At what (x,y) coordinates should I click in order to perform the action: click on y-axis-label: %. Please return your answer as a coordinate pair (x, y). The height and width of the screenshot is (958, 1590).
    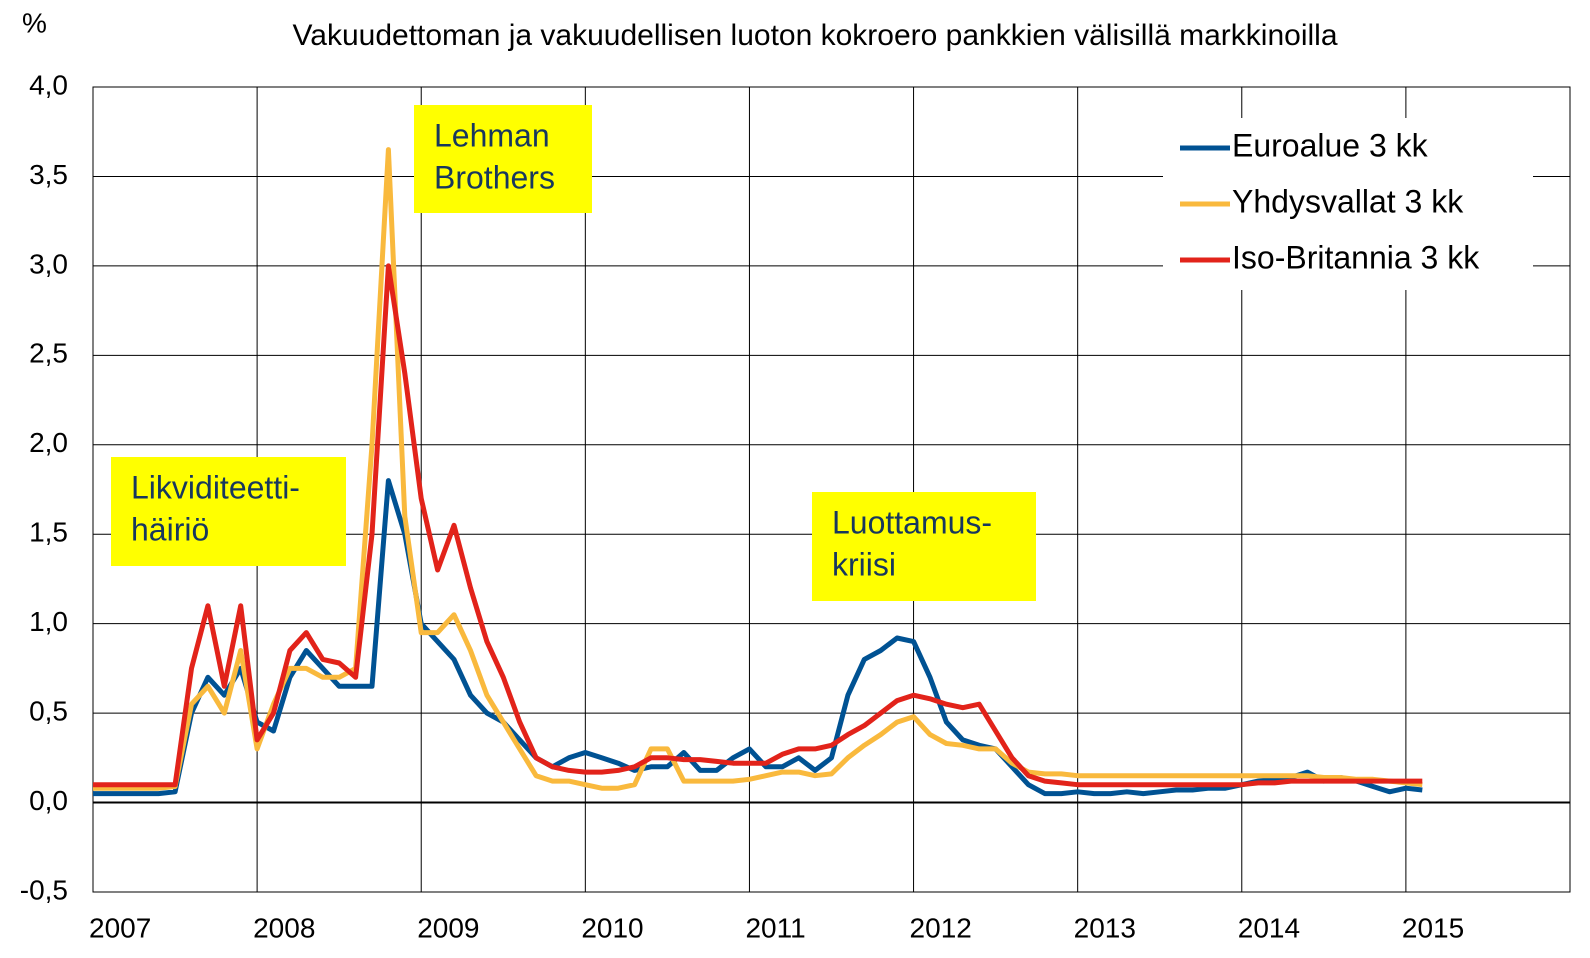
    Looking at the image, I should click on (34, 22).